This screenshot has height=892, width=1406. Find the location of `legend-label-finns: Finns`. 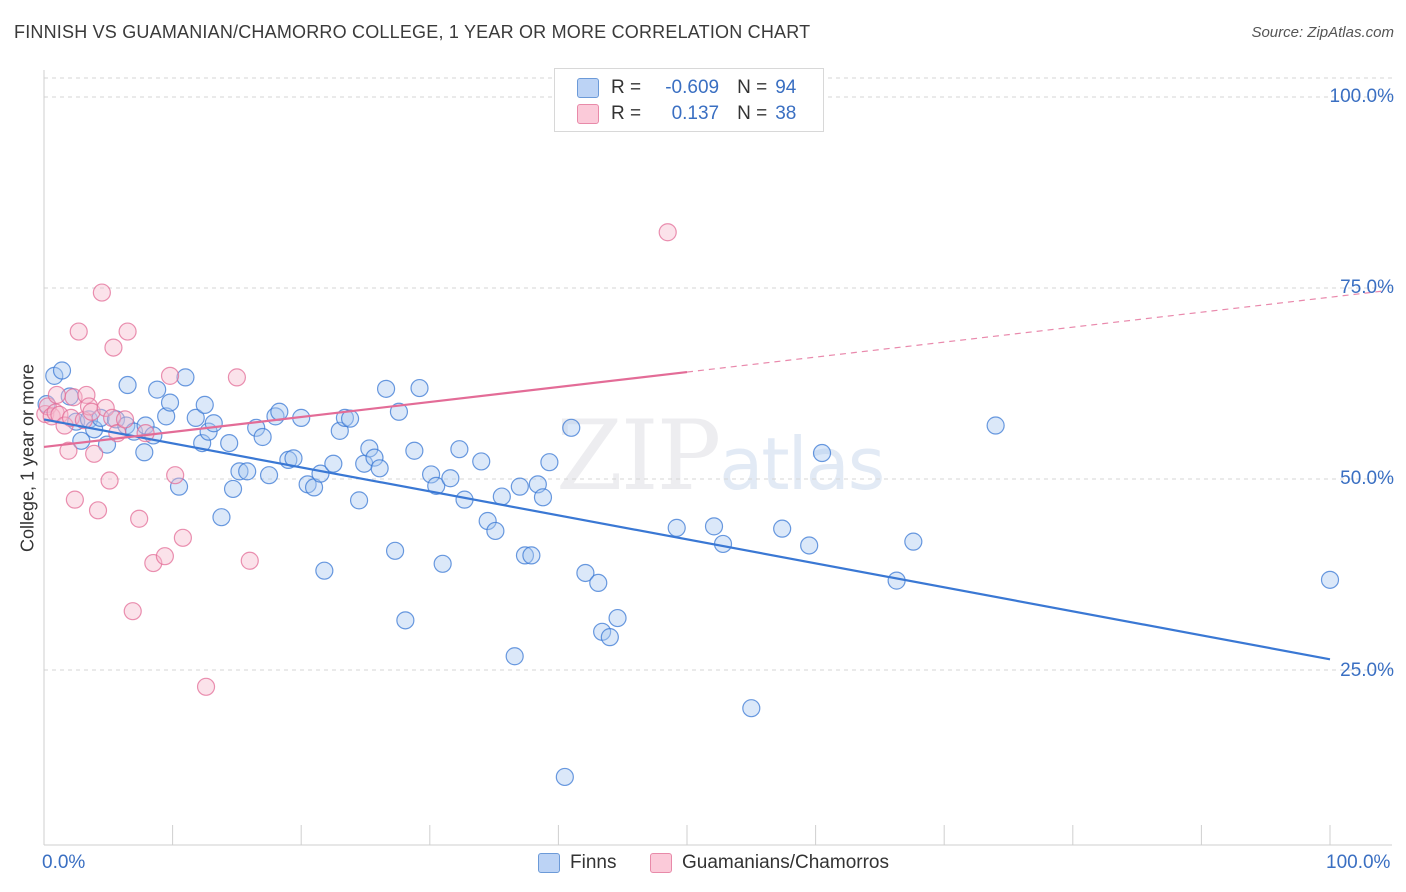

legend-label-finns: Finns is located at coordinates (593, 862).